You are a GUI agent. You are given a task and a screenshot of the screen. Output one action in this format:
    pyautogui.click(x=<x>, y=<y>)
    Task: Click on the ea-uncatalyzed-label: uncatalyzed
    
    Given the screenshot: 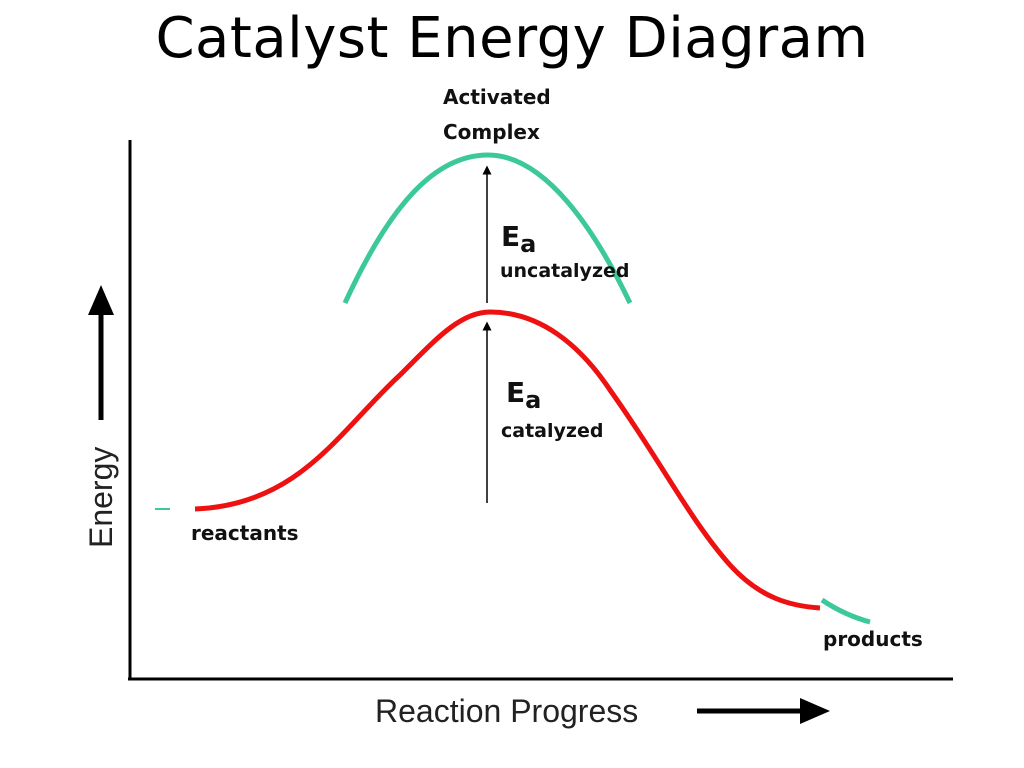 What is the action you would take?
    pyautogui.click(x=564, y=271)
    